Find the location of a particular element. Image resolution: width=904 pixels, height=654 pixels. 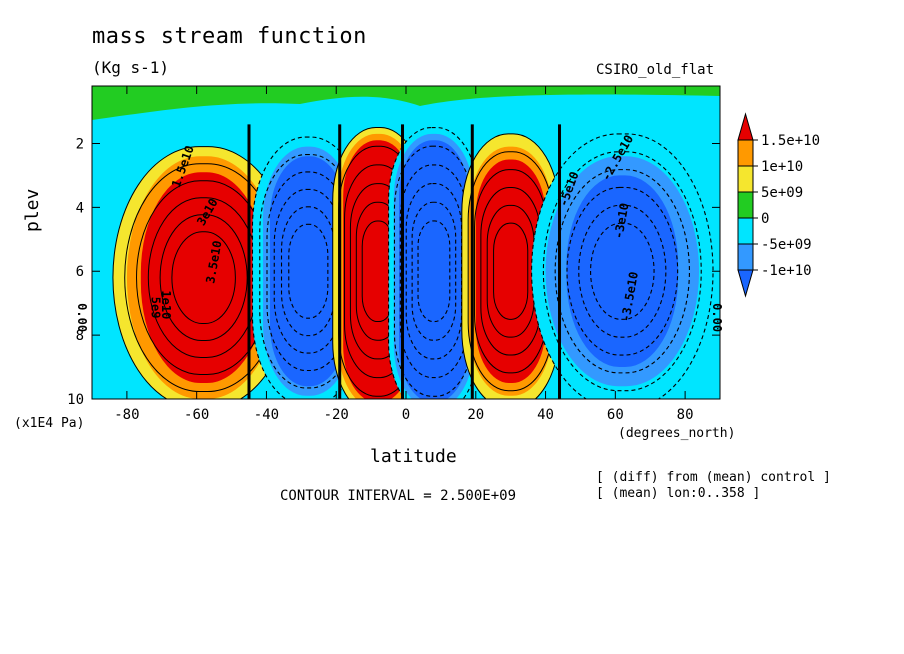

chart-title: mass stream function is located at coordinates (229, 36).